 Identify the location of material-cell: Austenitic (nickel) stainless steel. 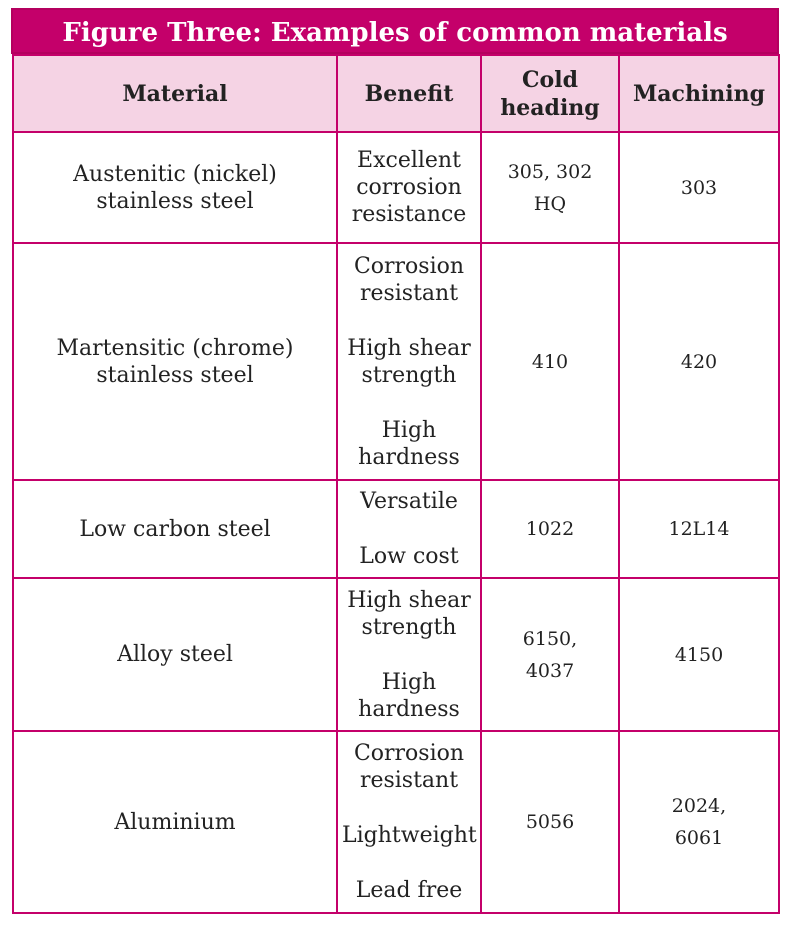
(175, 187).